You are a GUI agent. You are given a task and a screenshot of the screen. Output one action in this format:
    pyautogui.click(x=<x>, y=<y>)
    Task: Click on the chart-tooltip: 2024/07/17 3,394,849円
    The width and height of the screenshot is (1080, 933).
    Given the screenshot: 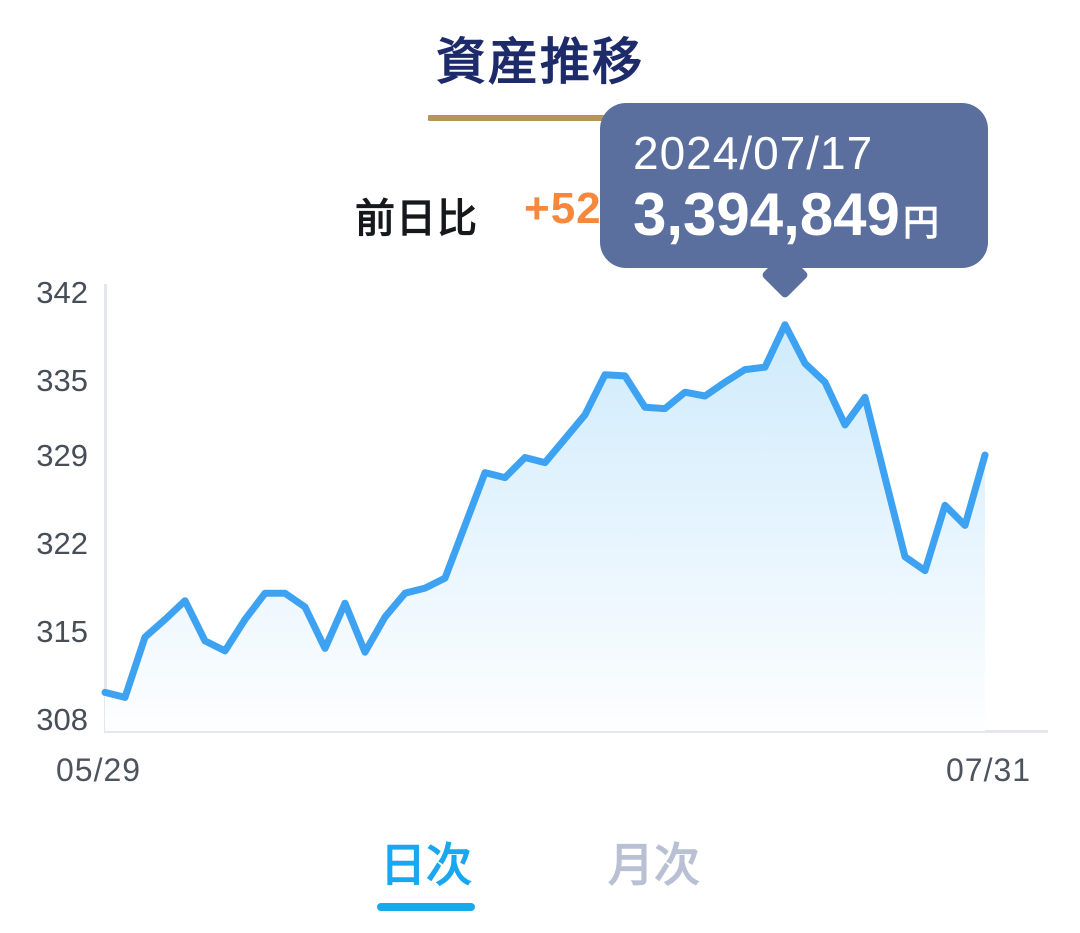 What is the action you would take?
    pyautogui.click(x=794, y=185)
    